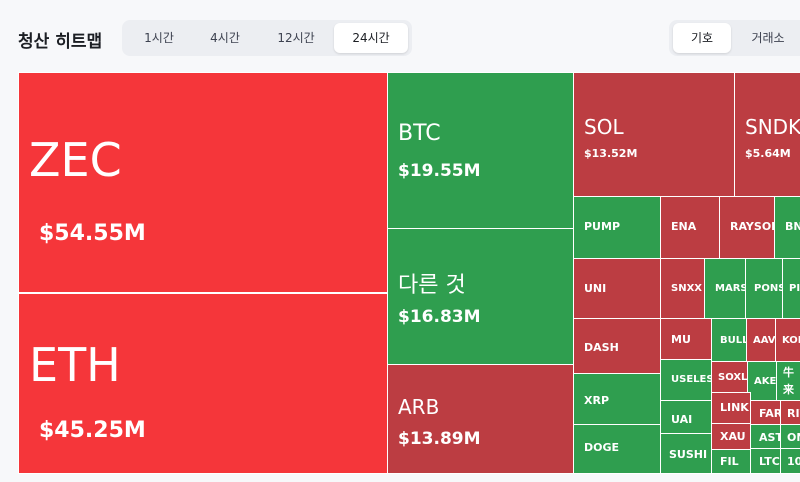 The height and width of the screenshot is (482, 800). What do you see at coordinates (611, 153) in the screenshot?
I see `tile-value: $13.52M` at bounding box center [611, 153].